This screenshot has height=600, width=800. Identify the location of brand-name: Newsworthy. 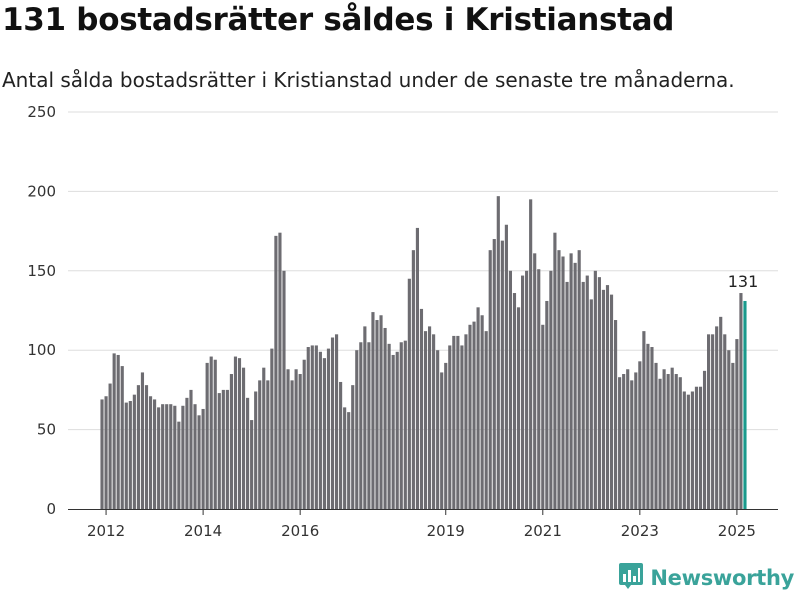
(722, 578).